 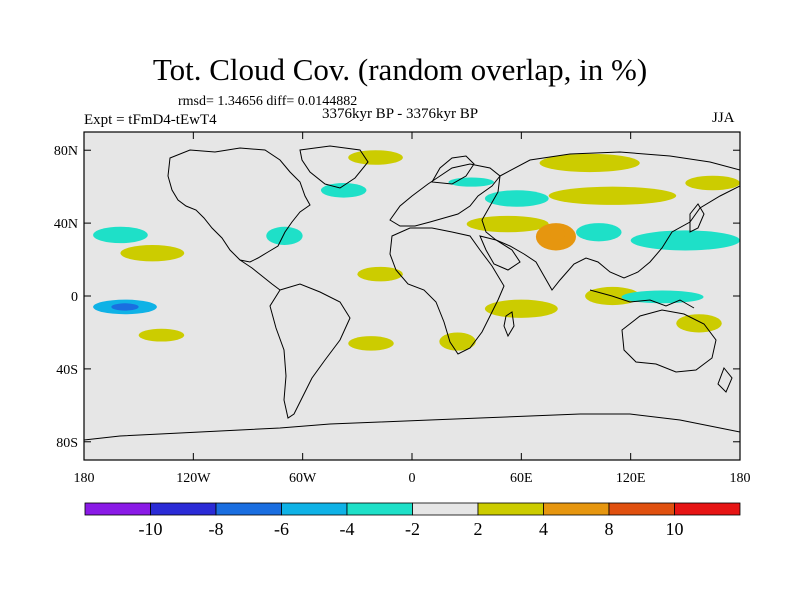 I want to click on coastline-north-america, so click(x=239, y=205).